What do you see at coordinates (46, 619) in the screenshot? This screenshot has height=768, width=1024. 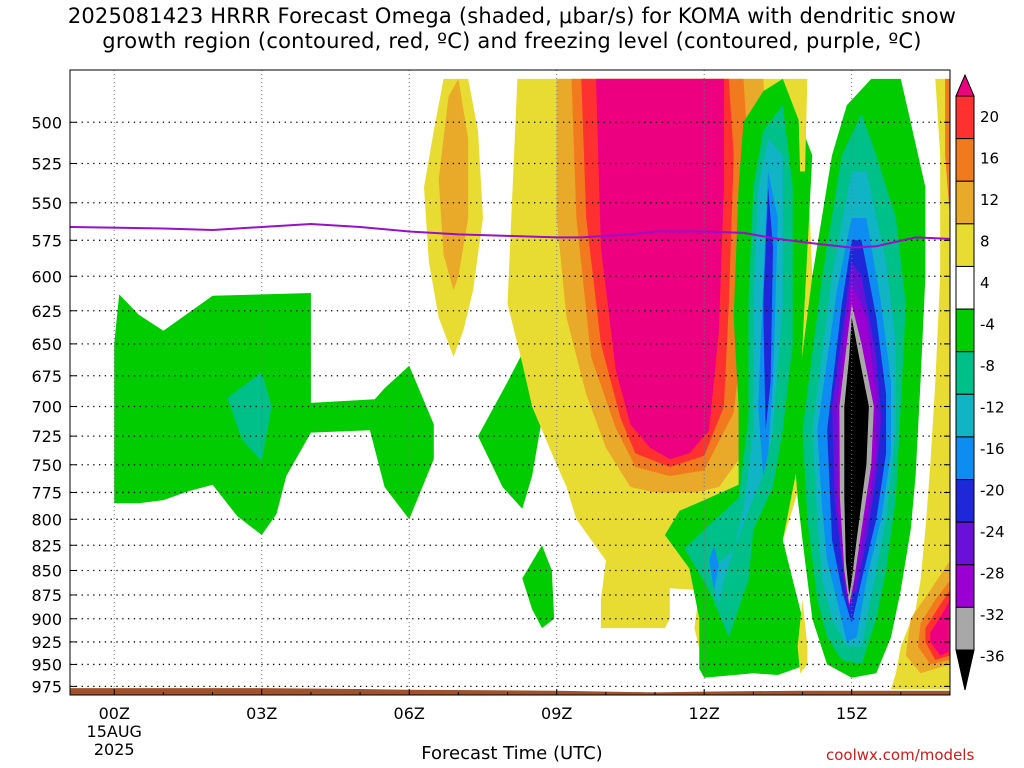 I see `y-tick-label: 900` at bounding box center [46, 619].